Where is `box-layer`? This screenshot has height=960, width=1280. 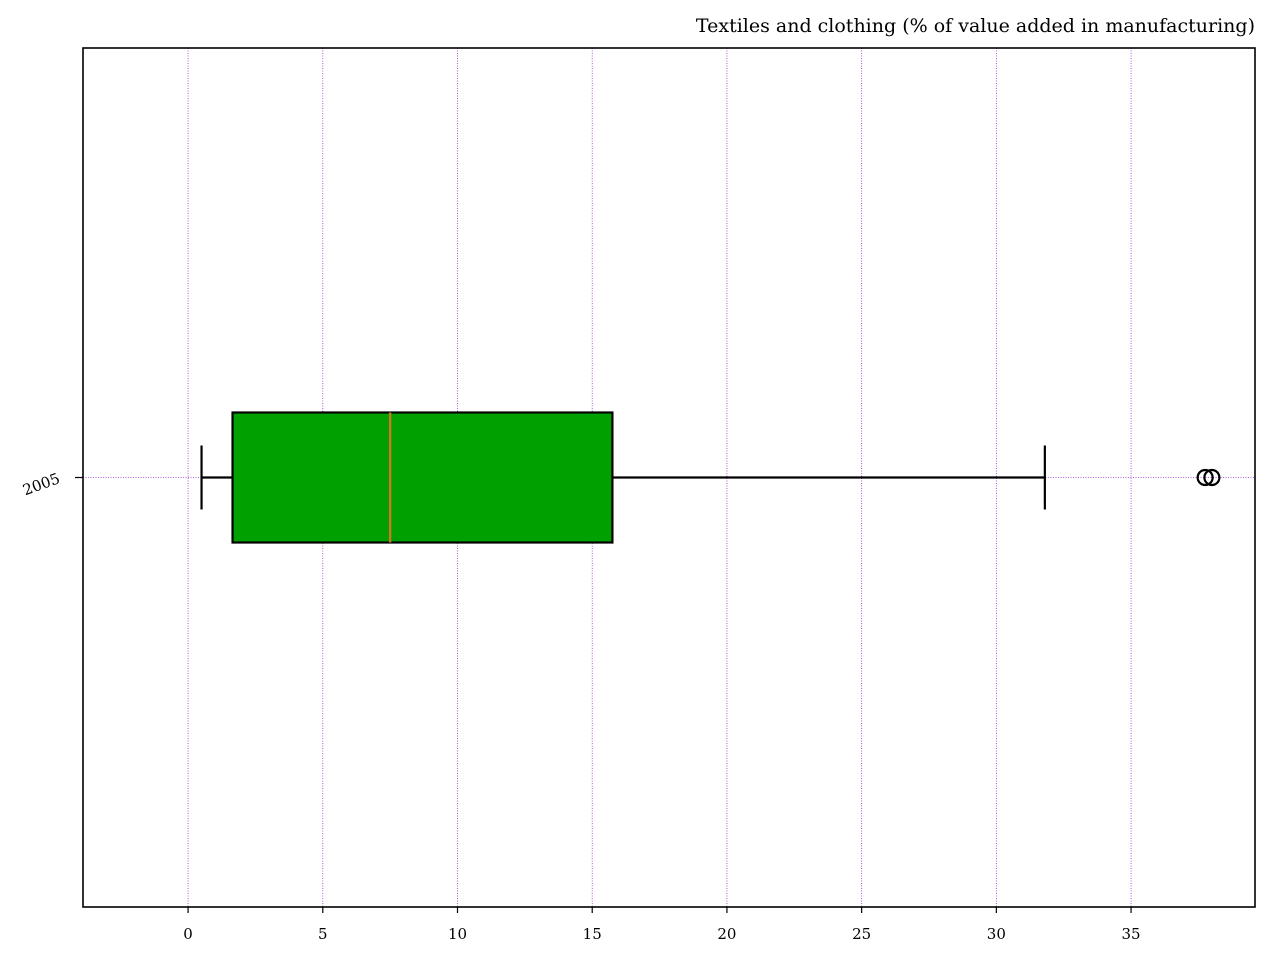
box-layer is located at coordinates (710, 477).